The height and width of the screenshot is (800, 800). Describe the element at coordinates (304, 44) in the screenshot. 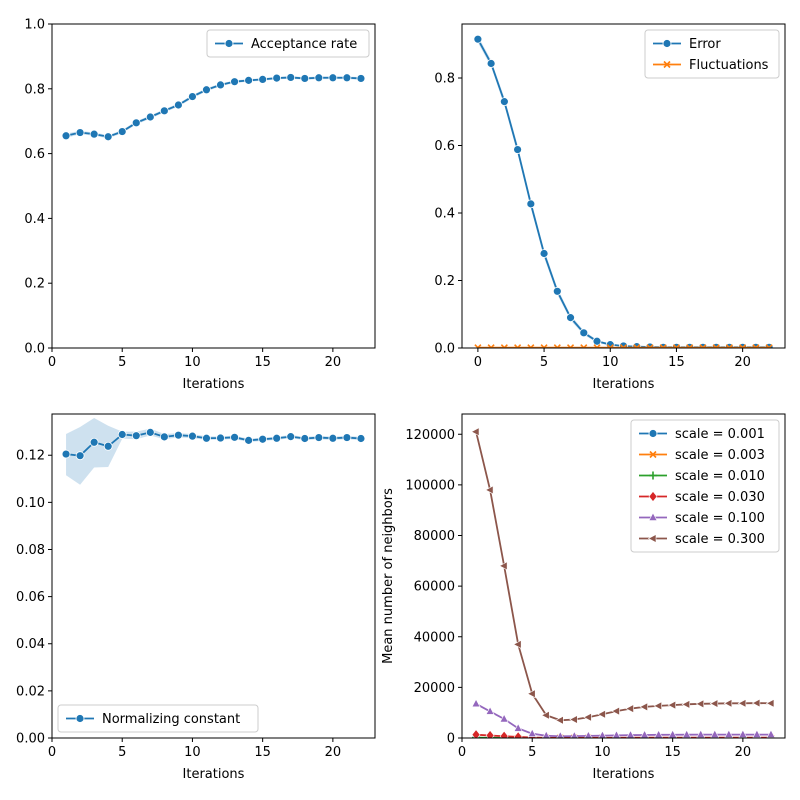

I see `legend-label: Acceptance rate` at that location.